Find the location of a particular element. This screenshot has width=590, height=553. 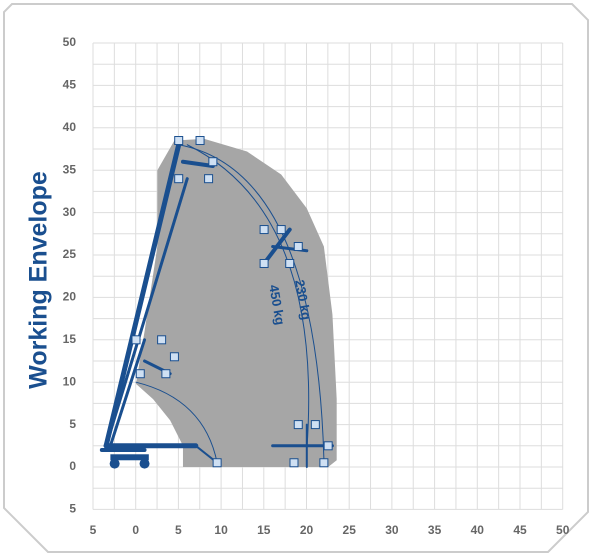

title: Working Envelope is located at coordinates (39, 280).